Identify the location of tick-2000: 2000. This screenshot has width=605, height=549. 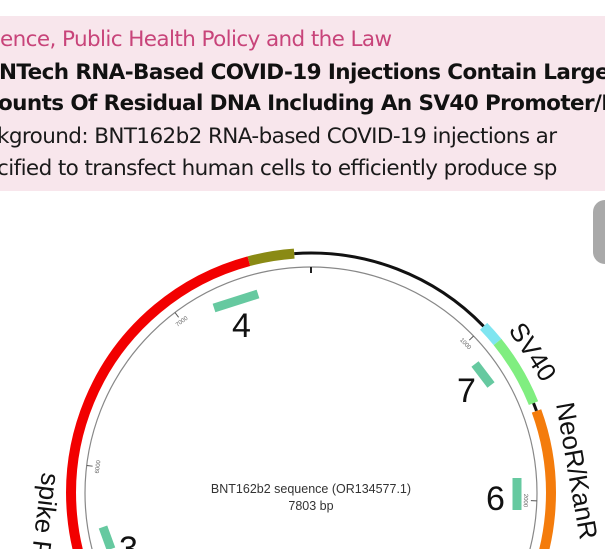
(529, 501).